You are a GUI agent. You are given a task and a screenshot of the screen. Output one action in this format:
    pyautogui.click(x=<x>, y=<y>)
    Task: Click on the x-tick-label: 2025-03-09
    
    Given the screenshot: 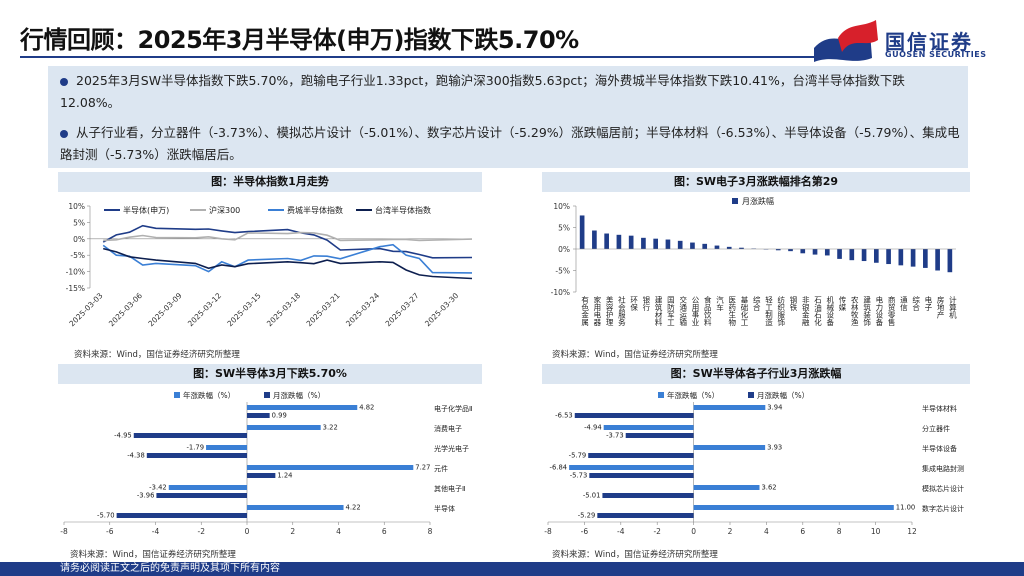 What is the action you would take?
    pyautogui.click(x=164, y=309)
    